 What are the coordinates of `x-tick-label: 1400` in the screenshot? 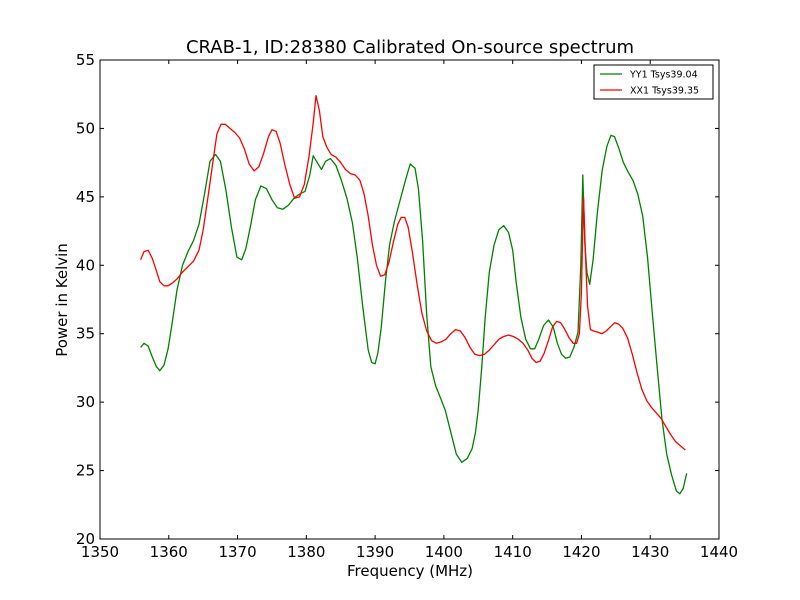 It's located at (444, 552).